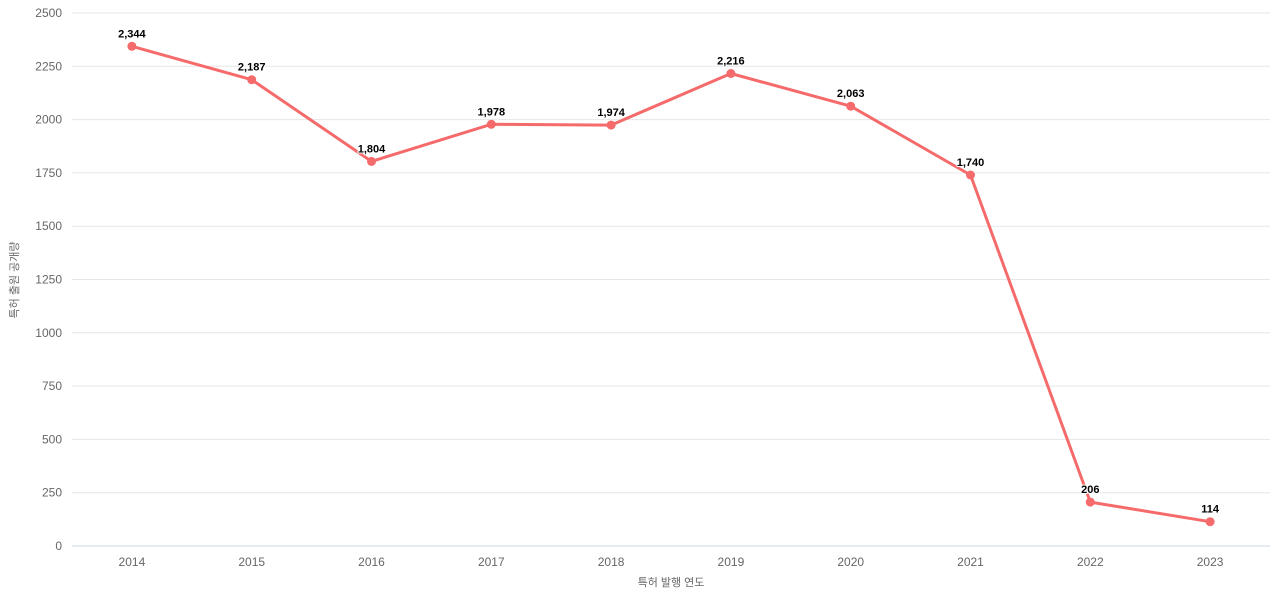 The height and width of the screenshot is (600, 1280). Describe the element at coordinates (48, 13) in the screenshot. I see `y-tick-label: 2500` at that location.